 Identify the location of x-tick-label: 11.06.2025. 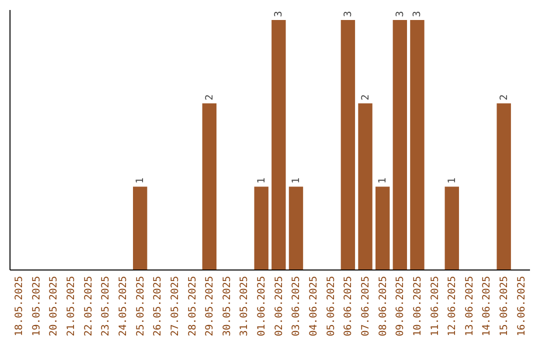
(435, 306).